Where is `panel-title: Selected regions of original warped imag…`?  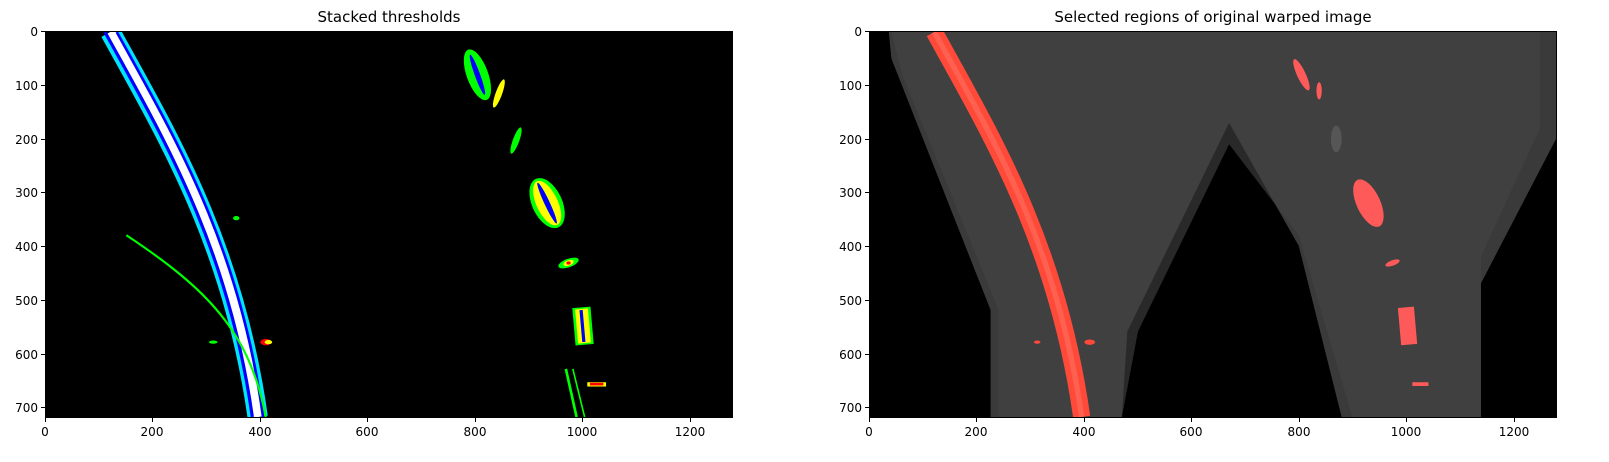 panel-title: Selected regions of original warped imag… is located at coordinates (1213, 17).